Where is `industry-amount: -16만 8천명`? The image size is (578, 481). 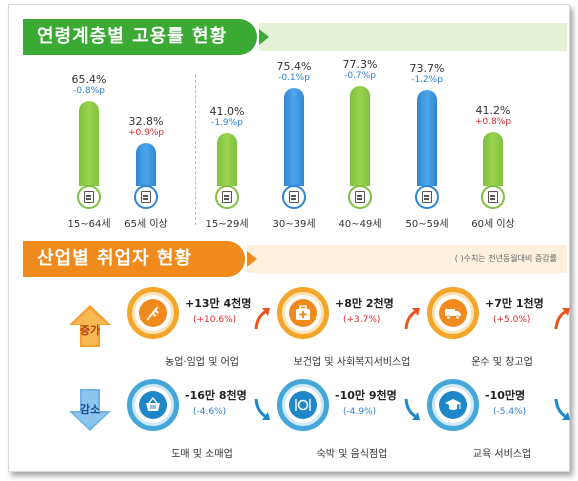 industry-amount: -16만 8천명 is located at coordinates (216, 395).